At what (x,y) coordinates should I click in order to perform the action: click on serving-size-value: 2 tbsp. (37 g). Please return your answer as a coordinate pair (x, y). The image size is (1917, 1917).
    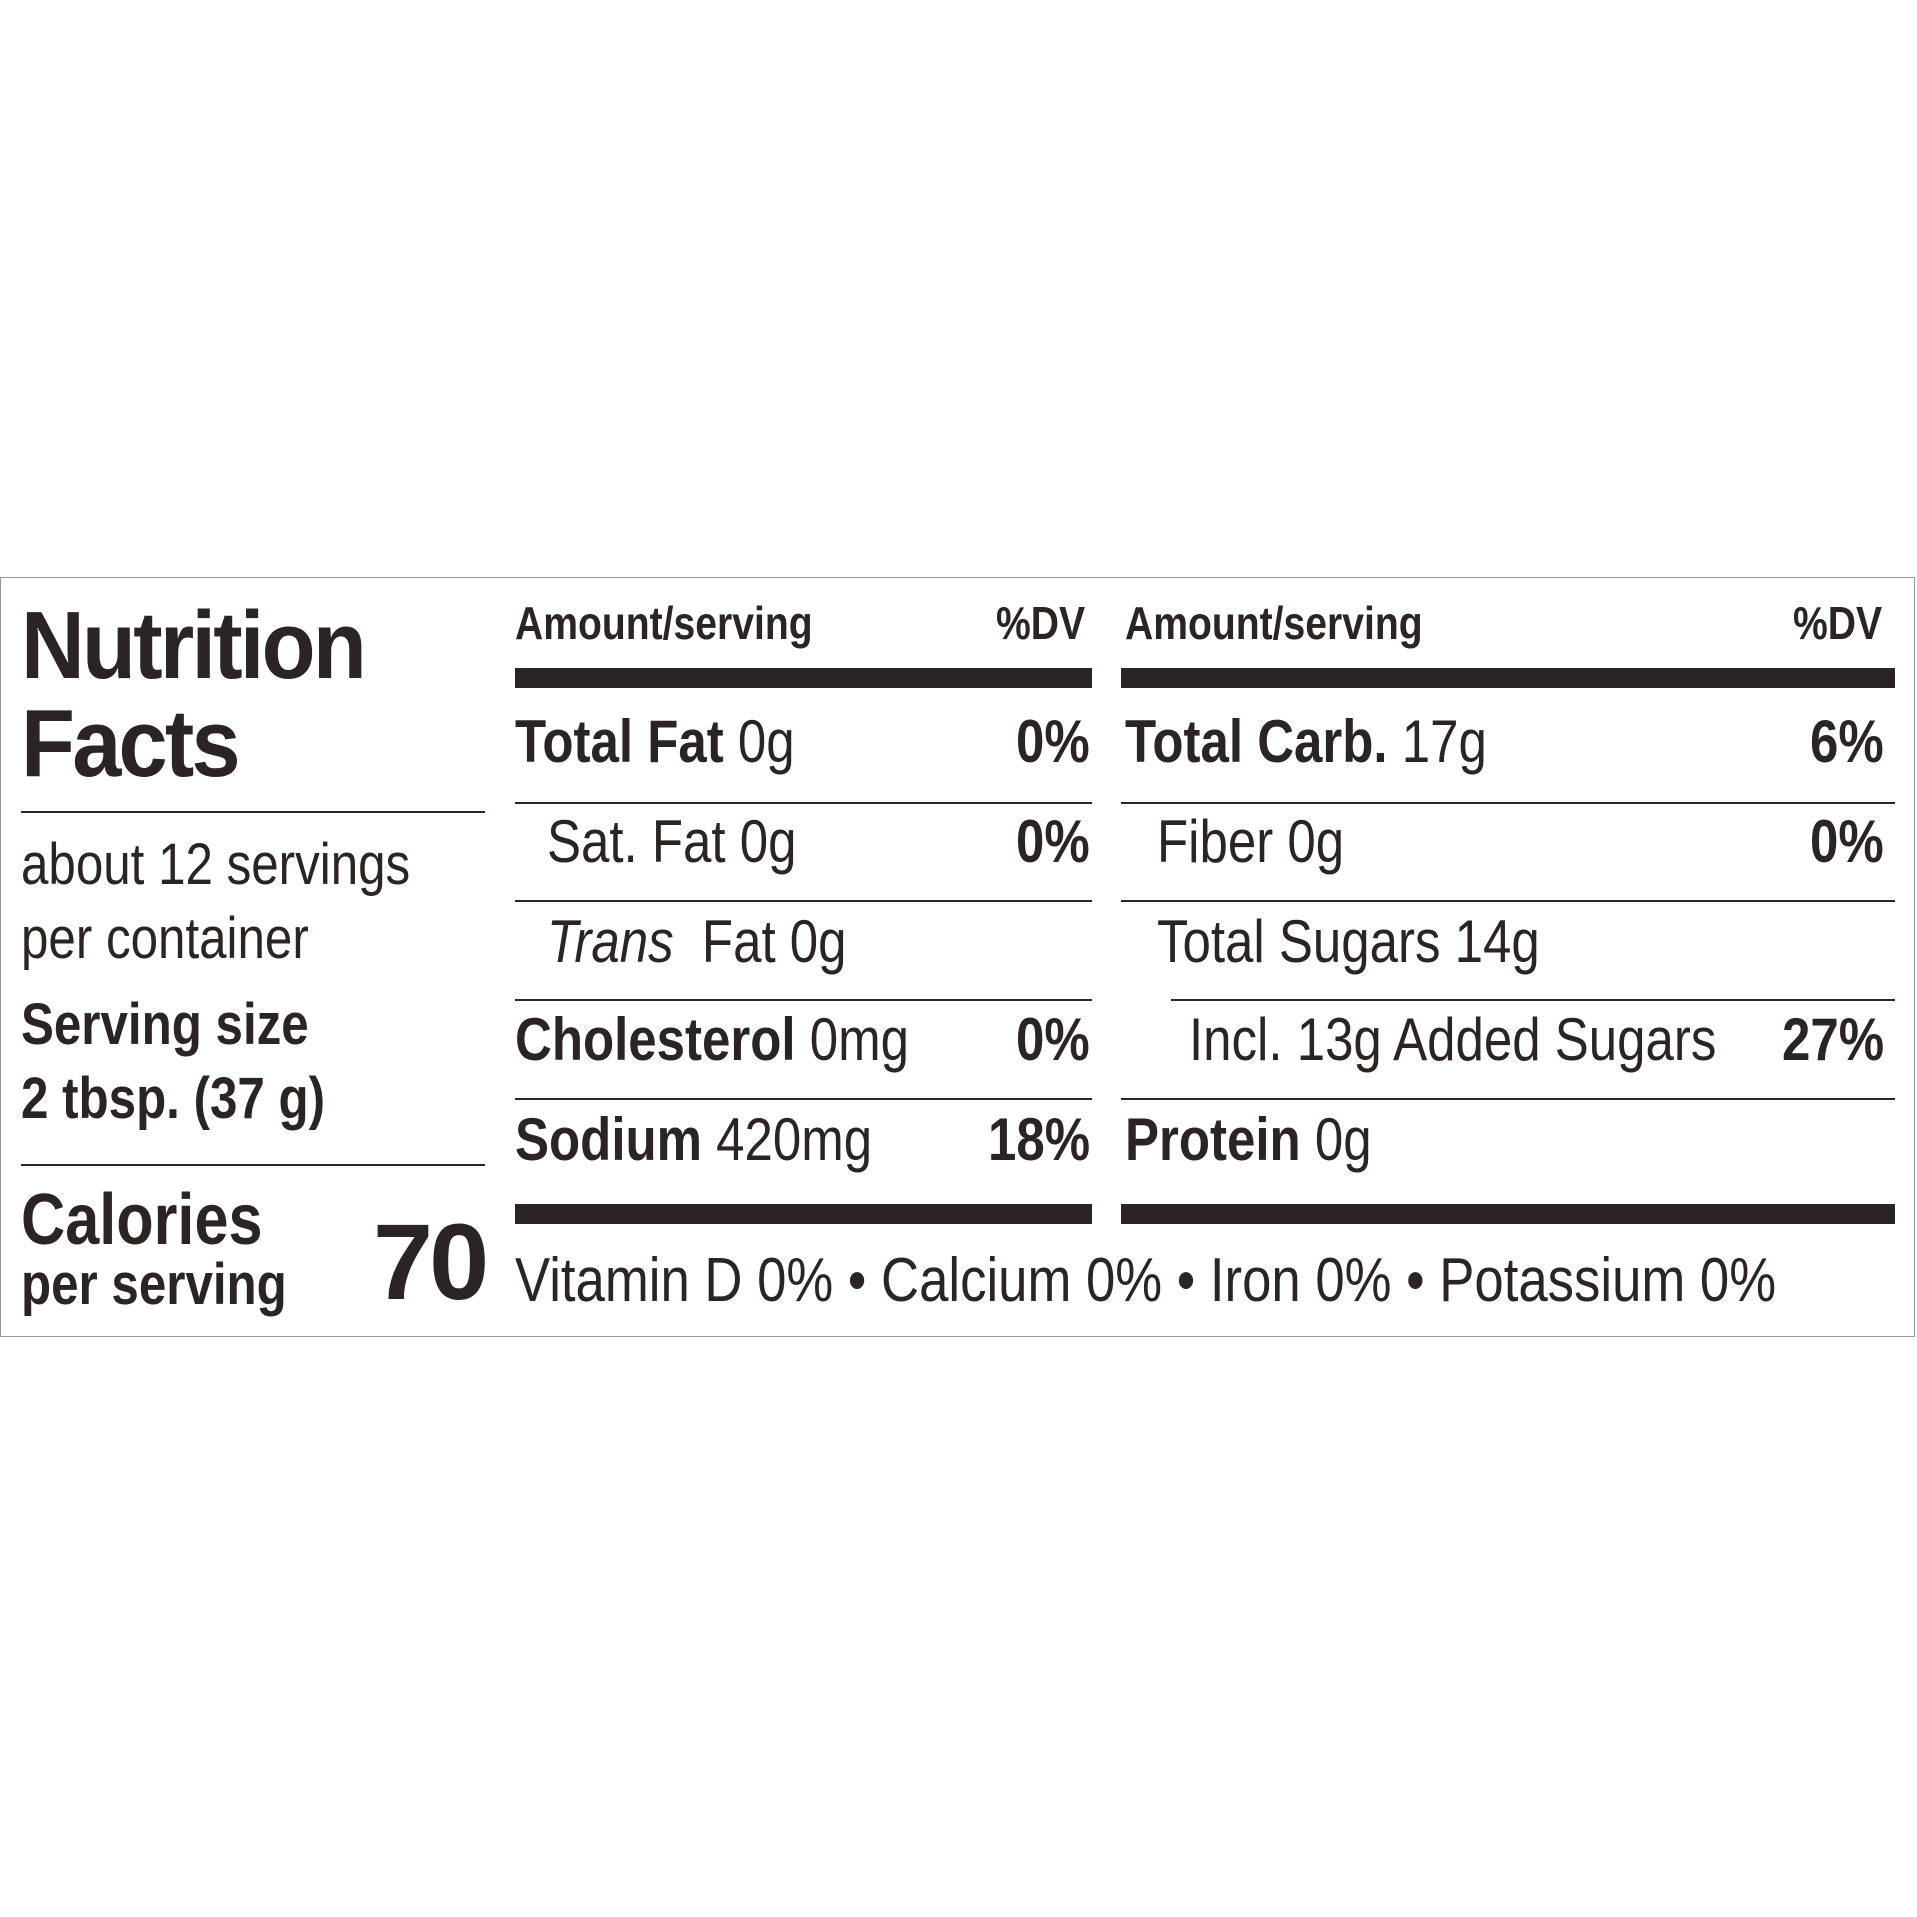
    Looking at the image, I should click on (173, 1098).